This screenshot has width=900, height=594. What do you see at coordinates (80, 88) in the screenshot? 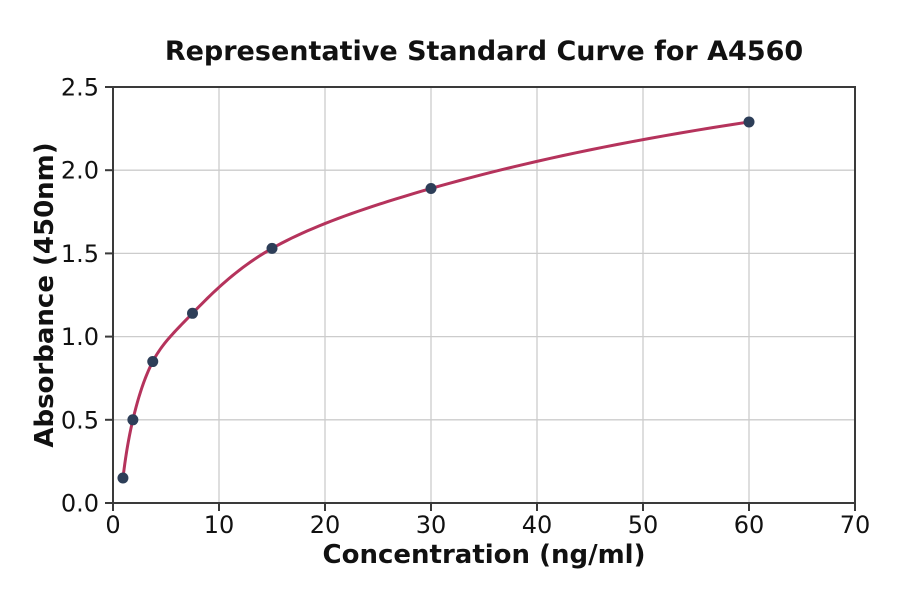
I see `y-tick-label: 2.5` at bounding box center [80, 88].